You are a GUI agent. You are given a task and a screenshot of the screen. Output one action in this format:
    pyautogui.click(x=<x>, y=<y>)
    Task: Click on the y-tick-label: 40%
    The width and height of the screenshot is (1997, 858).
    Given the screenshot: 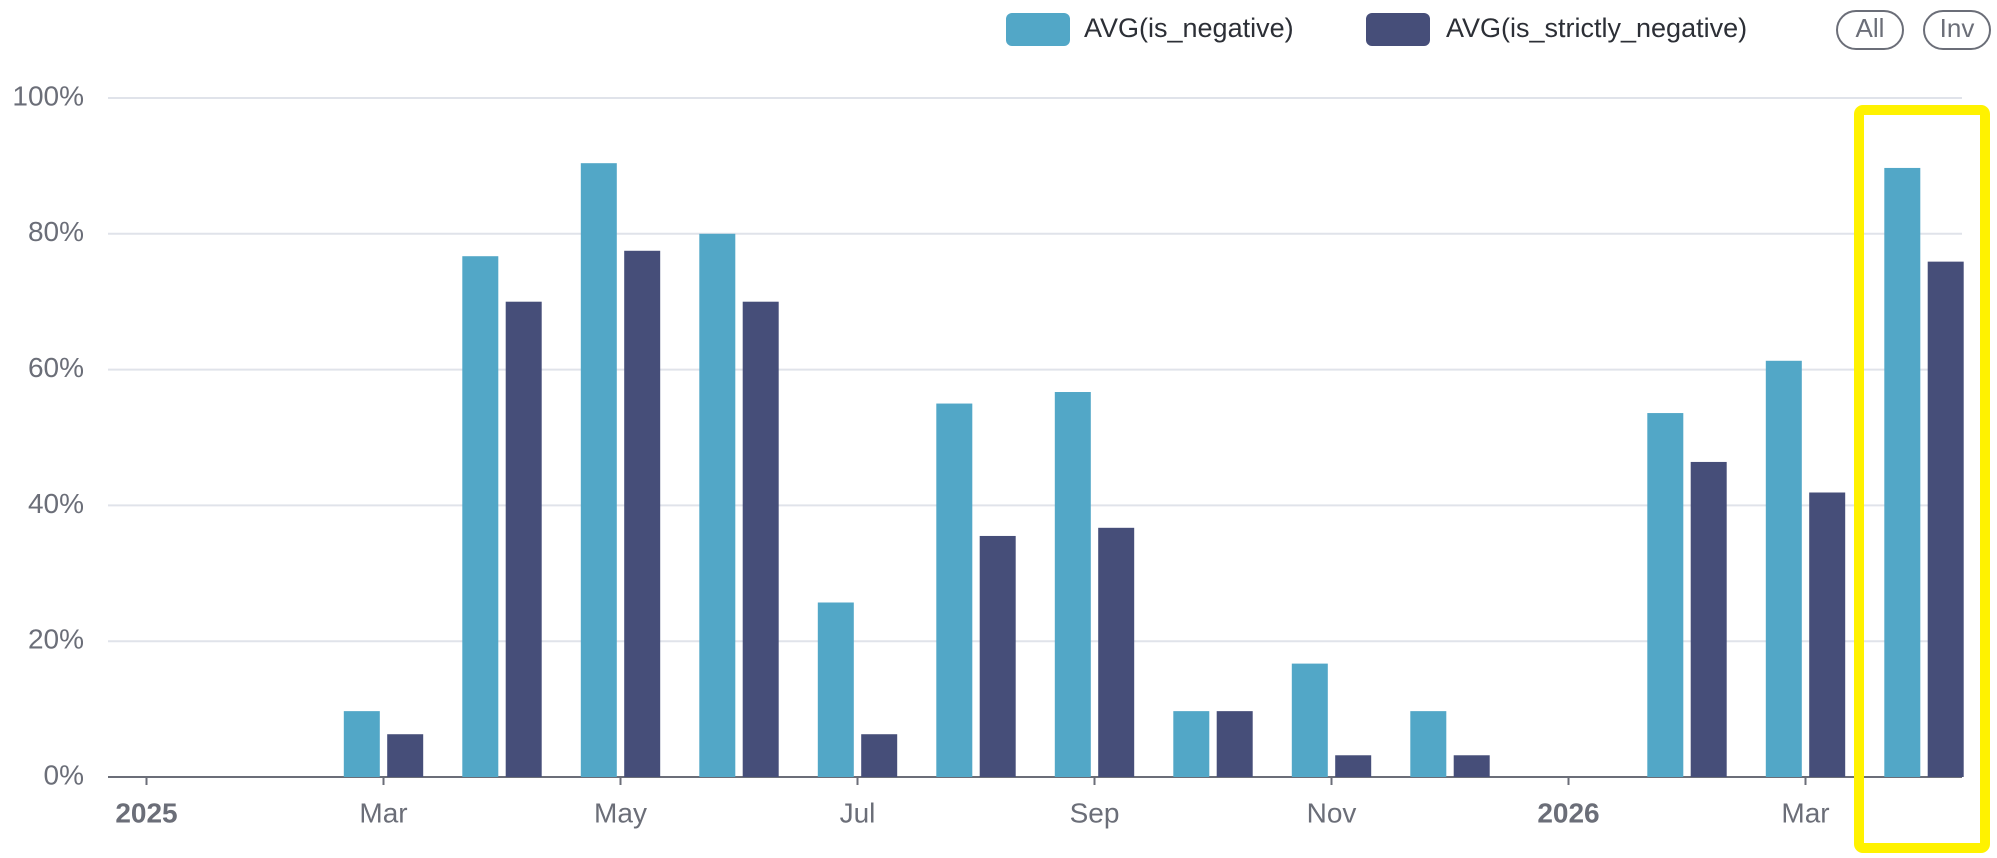 What is the action you would take?
    pyautogui.click(x=56, y=503)
    